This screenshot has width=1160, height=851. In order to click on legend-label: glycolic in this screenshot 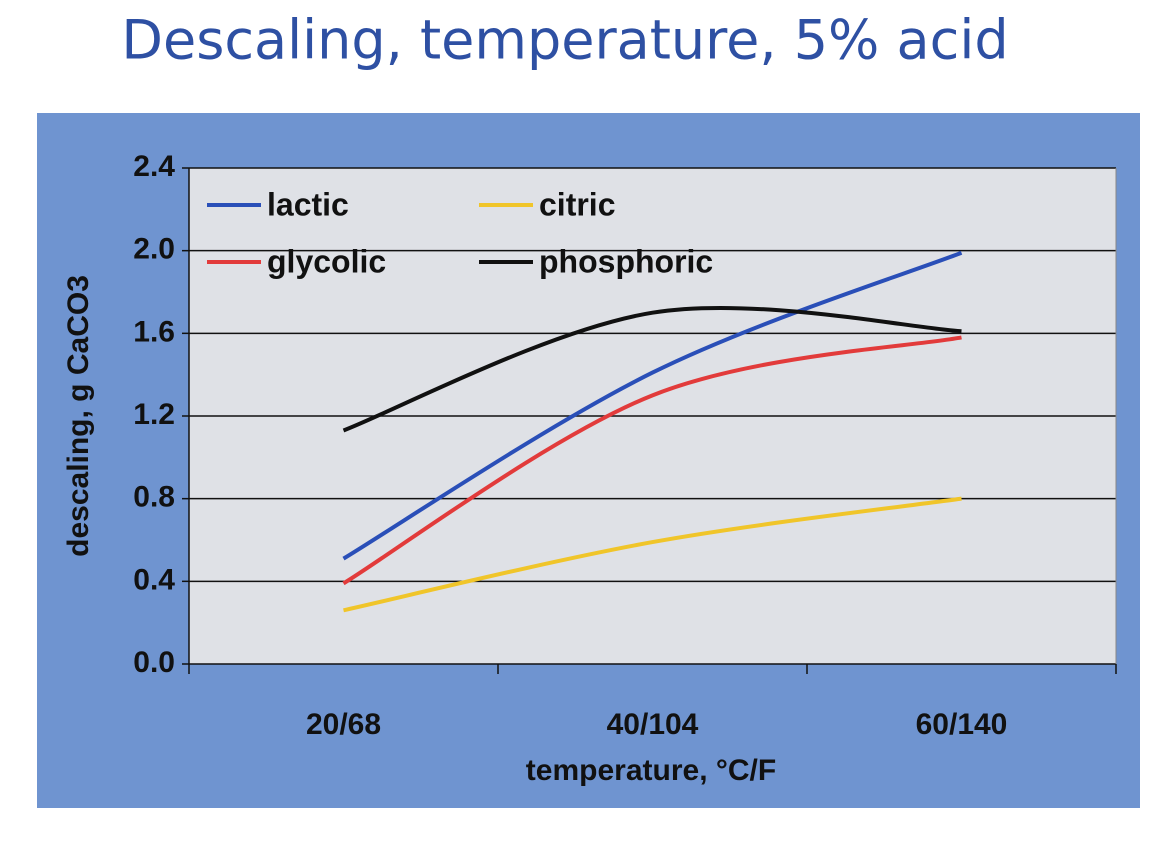, I will do `click(326, 261)`.